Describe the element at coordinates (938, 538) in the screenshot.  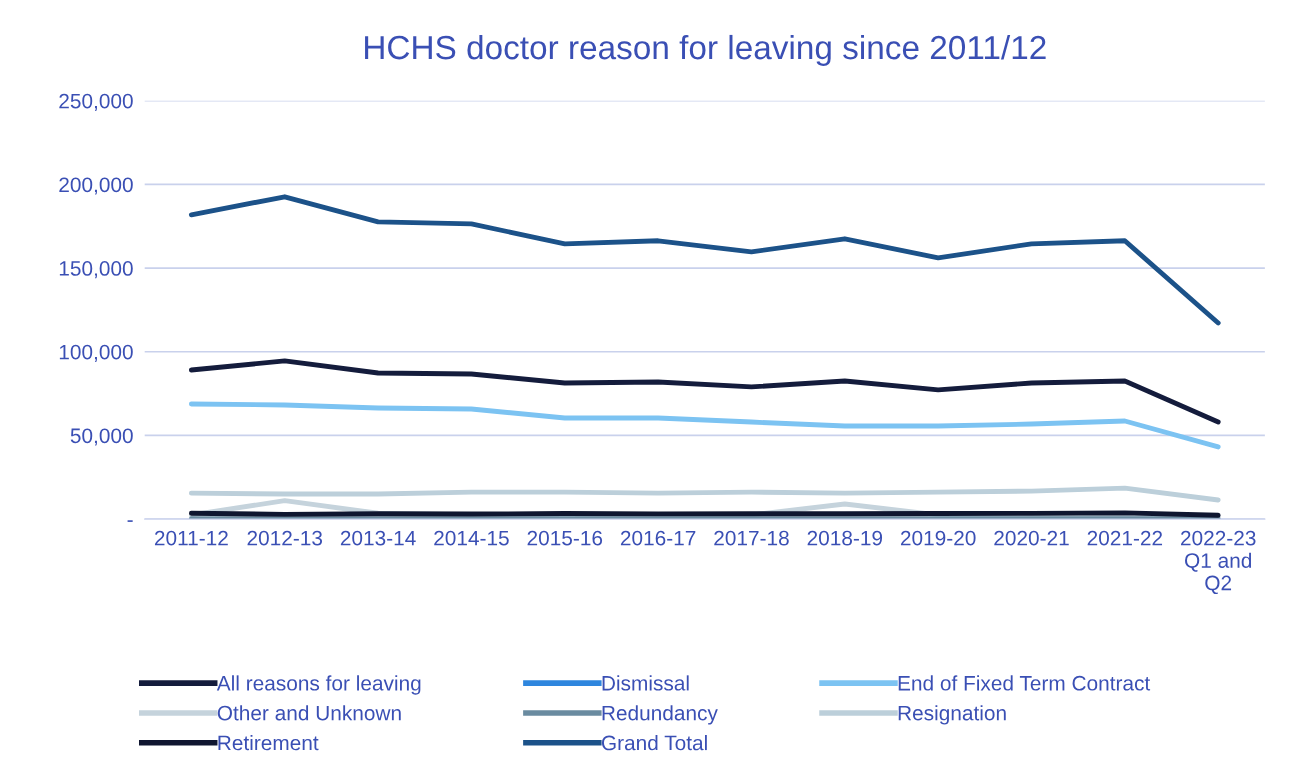
I see `x-tick-label: 2019-20` at that location.